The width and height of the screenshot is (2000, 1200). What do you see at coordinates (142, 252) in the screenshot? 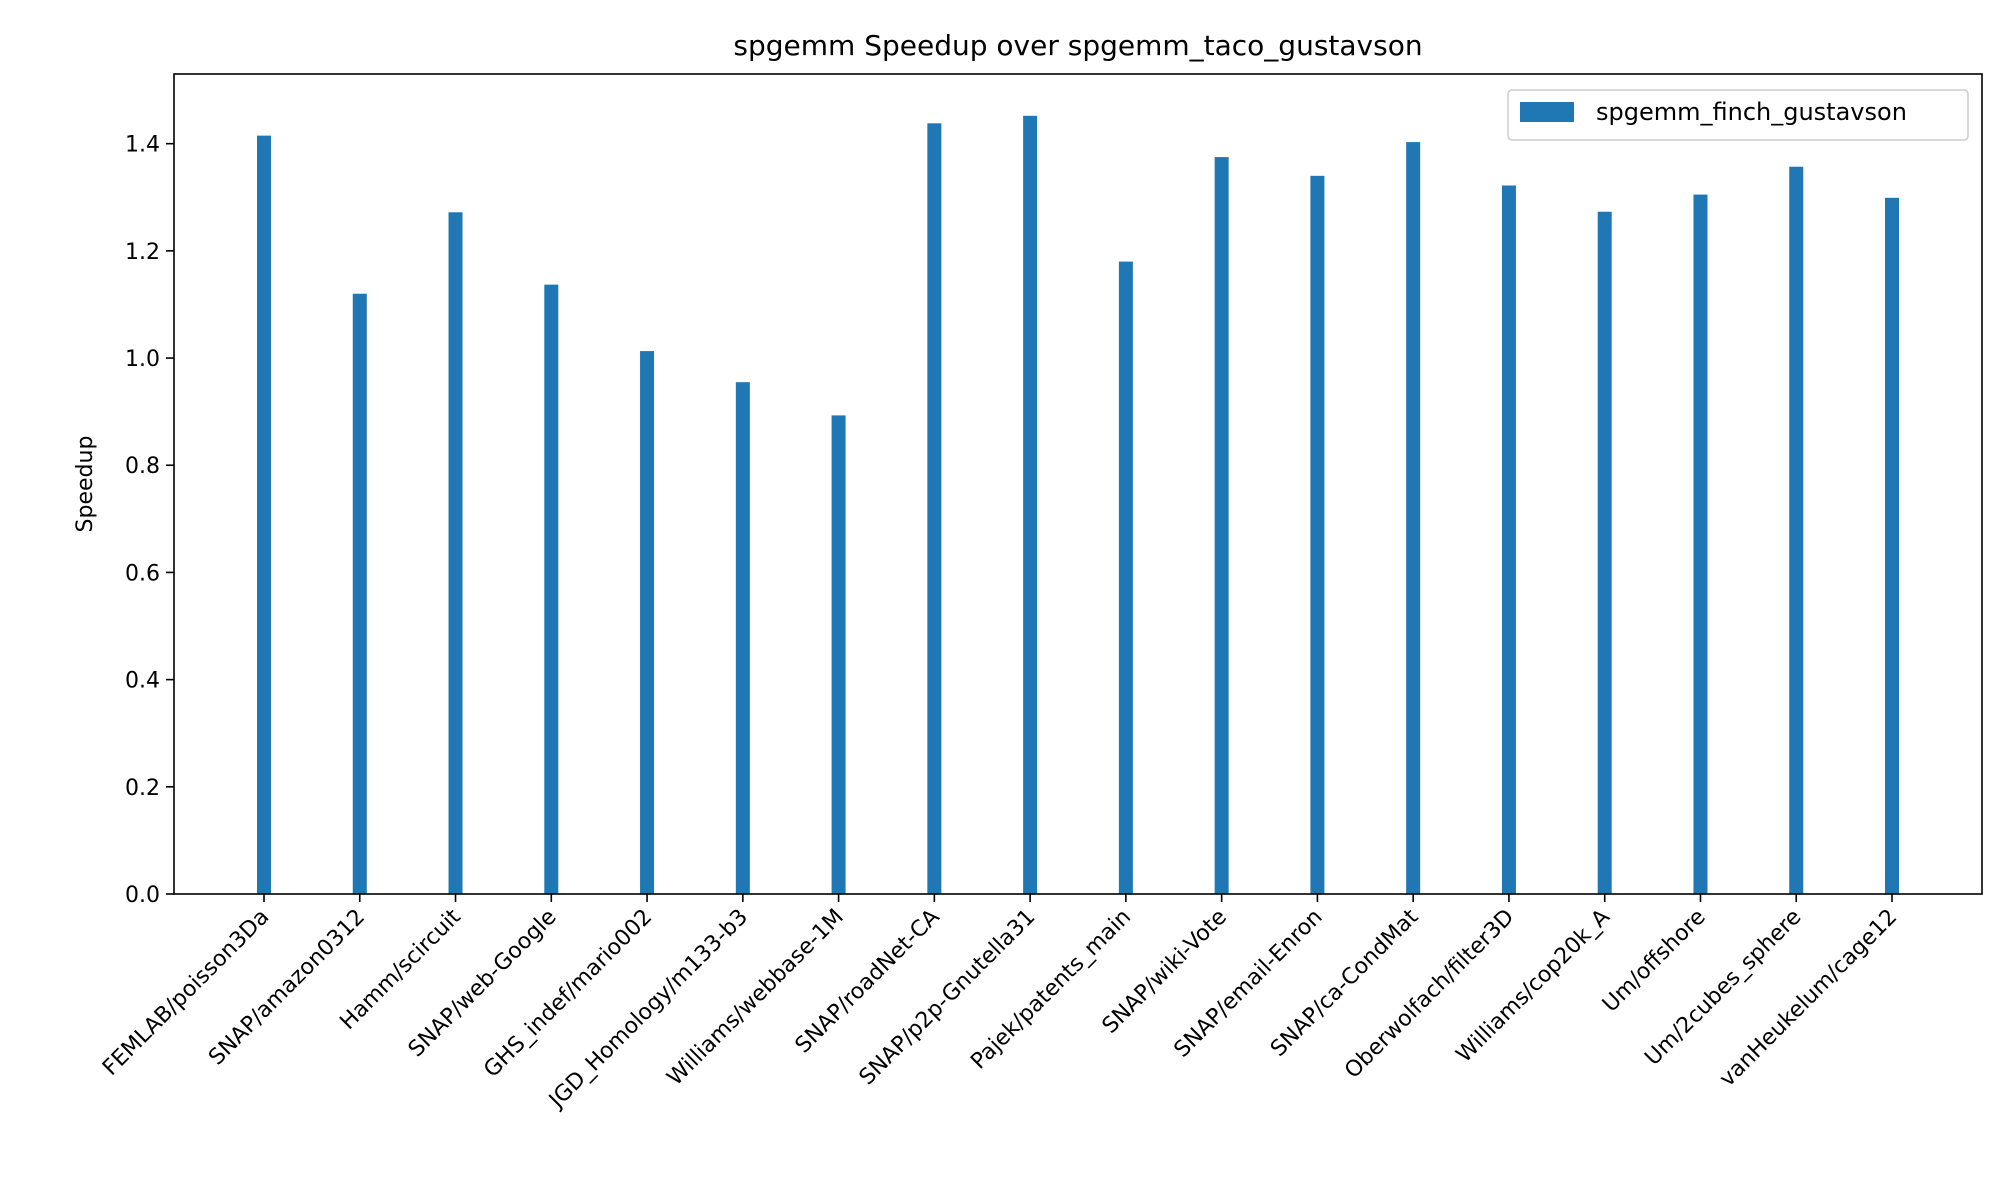
I see `y-tick-label: 1.2` at bounding box center [142, 252].